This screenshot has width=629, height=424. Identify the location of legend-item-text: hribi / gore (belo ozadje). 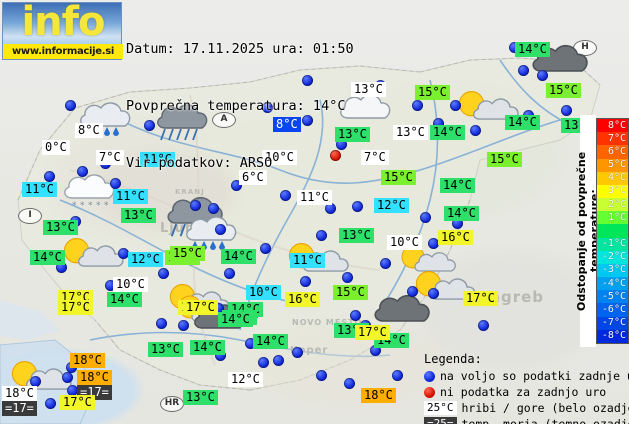
(545, 407).